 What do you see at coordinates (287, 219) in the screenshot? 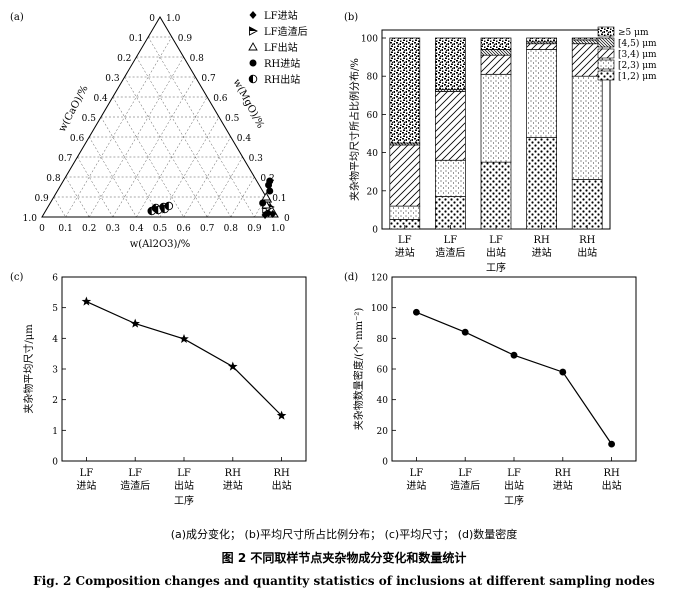
I see `tick-label-right: 0` at bounding box center [287, 219].